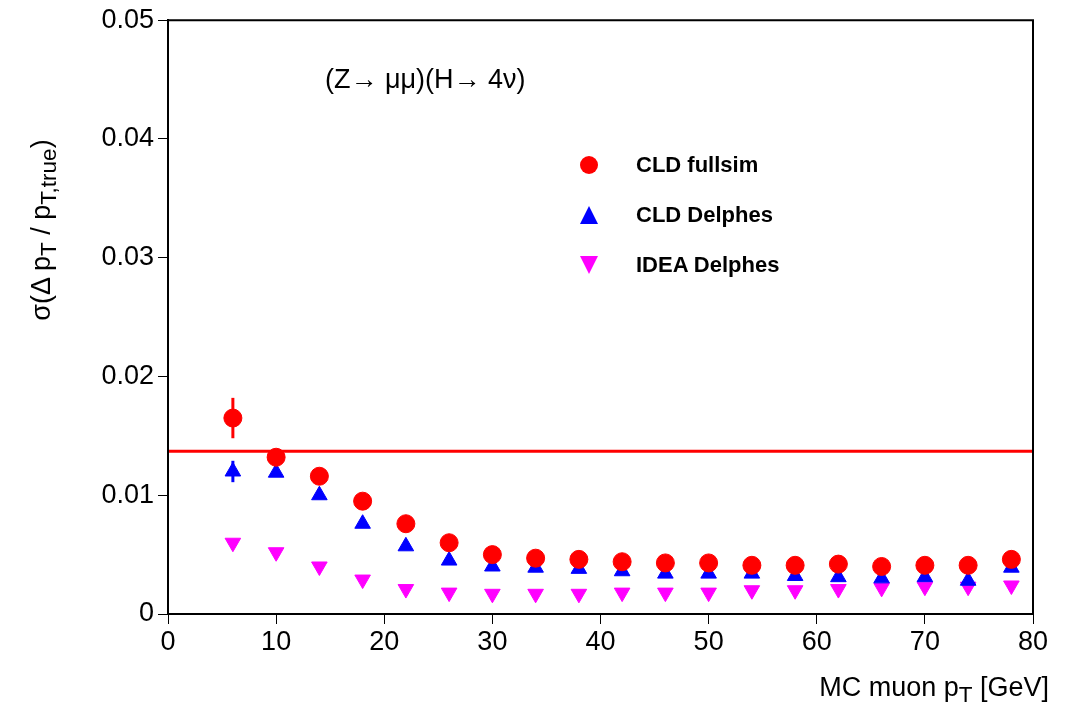  I want to click on y-tick-label: 0.02, so click(127, 374).